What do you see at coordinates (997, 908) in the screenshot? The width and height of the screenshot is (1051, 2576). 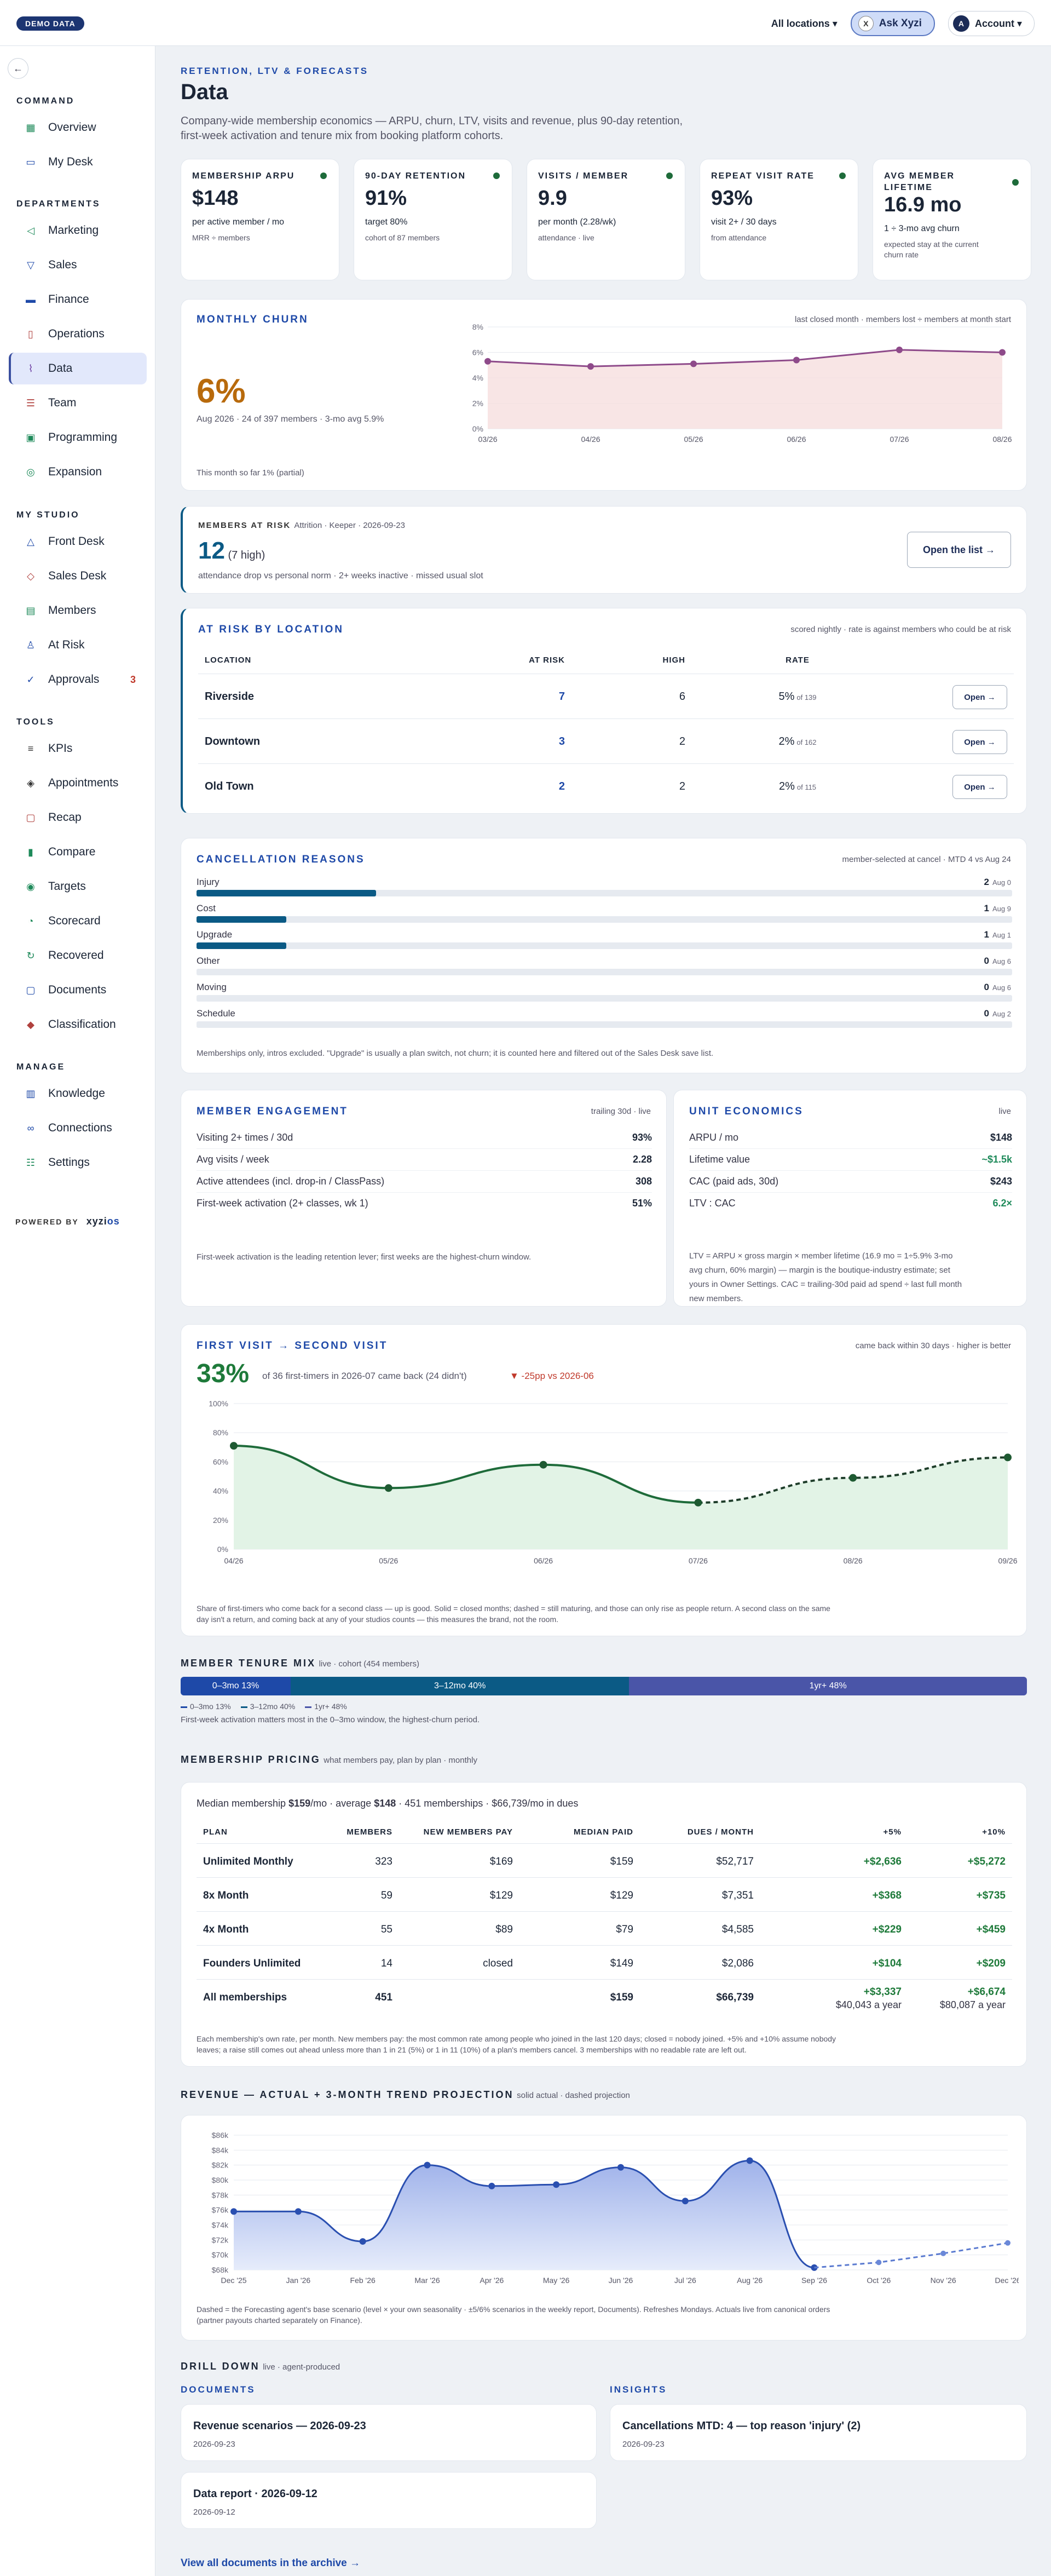 I see `reason-value: 1 Aug 9` at bounding box center [997, 908].